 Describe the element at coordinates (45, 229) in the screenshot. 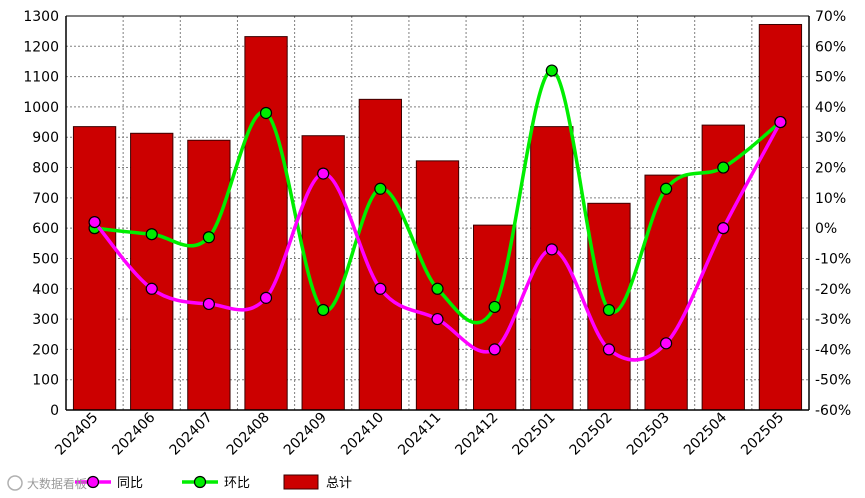

I see `y-left-tick-label: 600` at that location.